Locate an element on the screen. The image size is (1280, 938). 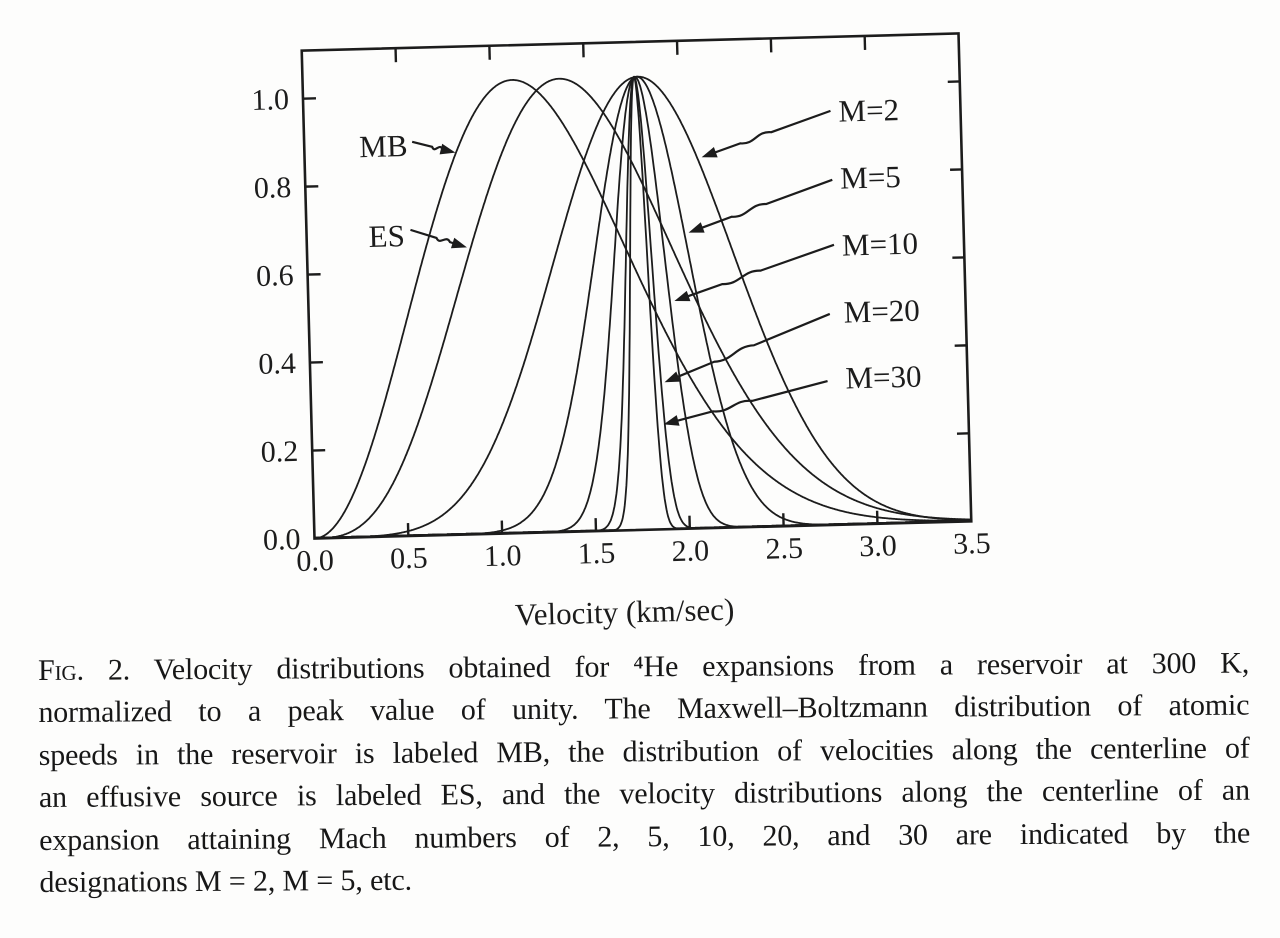
curve-label-M=30: M=30 is located at coordinates (883, 377).